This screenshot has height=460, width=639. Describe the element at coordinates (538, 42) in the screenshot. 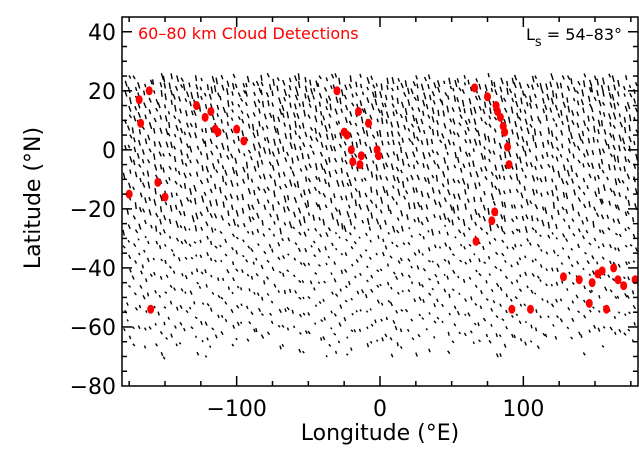

I see `season-annotation-subscript: s` at that location.